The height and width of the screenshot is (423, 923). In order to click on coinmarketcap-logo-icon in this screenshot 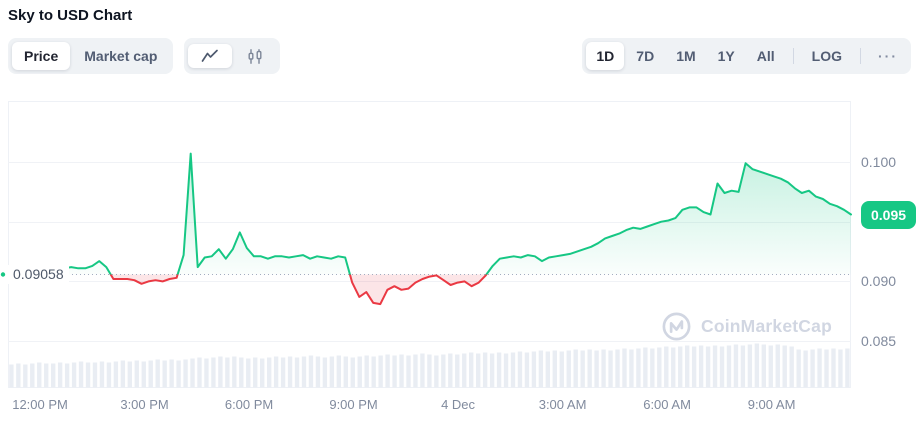, I will do `click(676, 326)`.